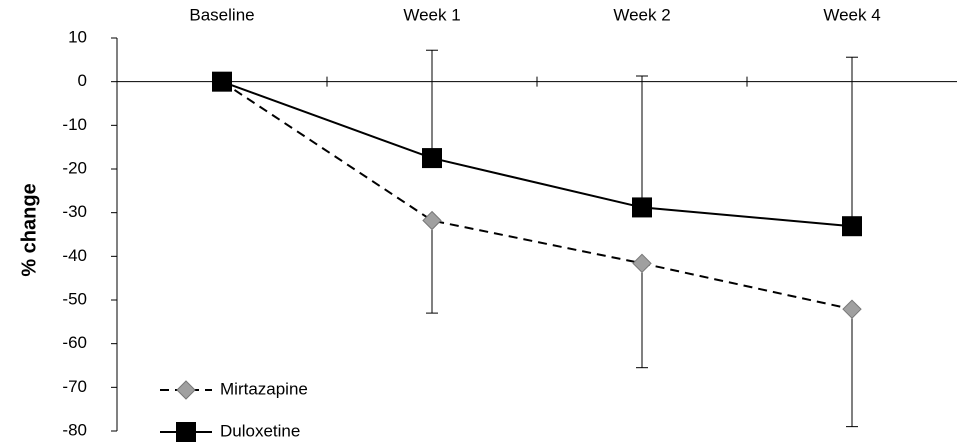 The height and width of the screenshot is (448, 957). What do you see at coordinates (74, 342) in the screenshot?
I see `y-tick-label: -60` at bounding box center [74, 342].